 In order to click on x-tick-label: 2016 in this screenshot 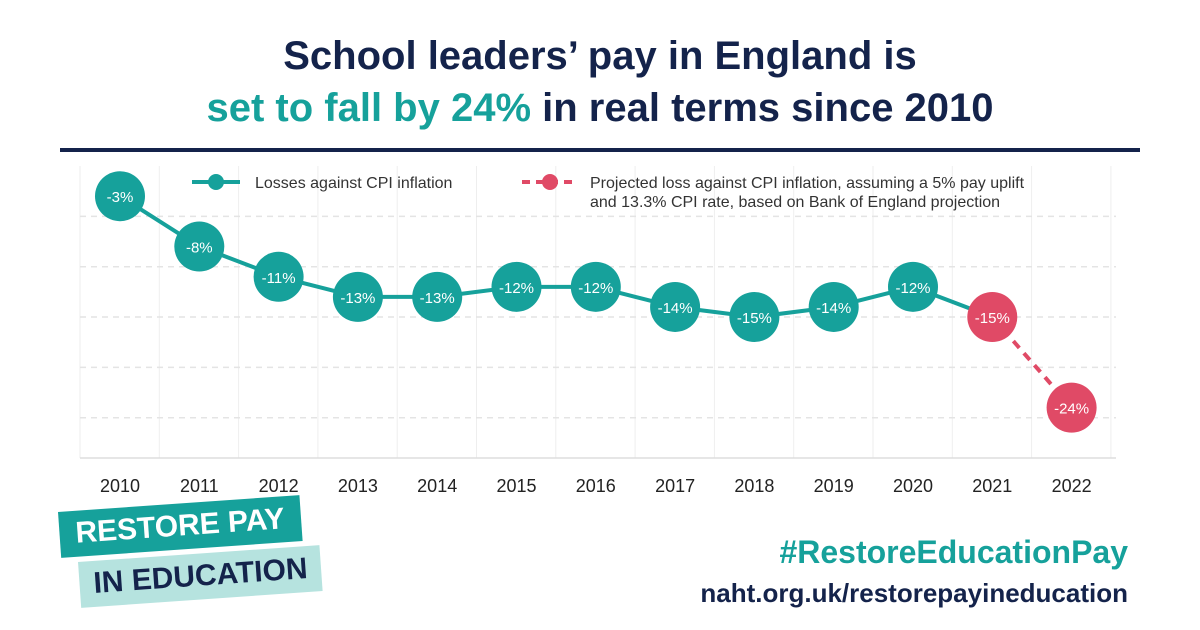, I will do `click(596, 486)`.